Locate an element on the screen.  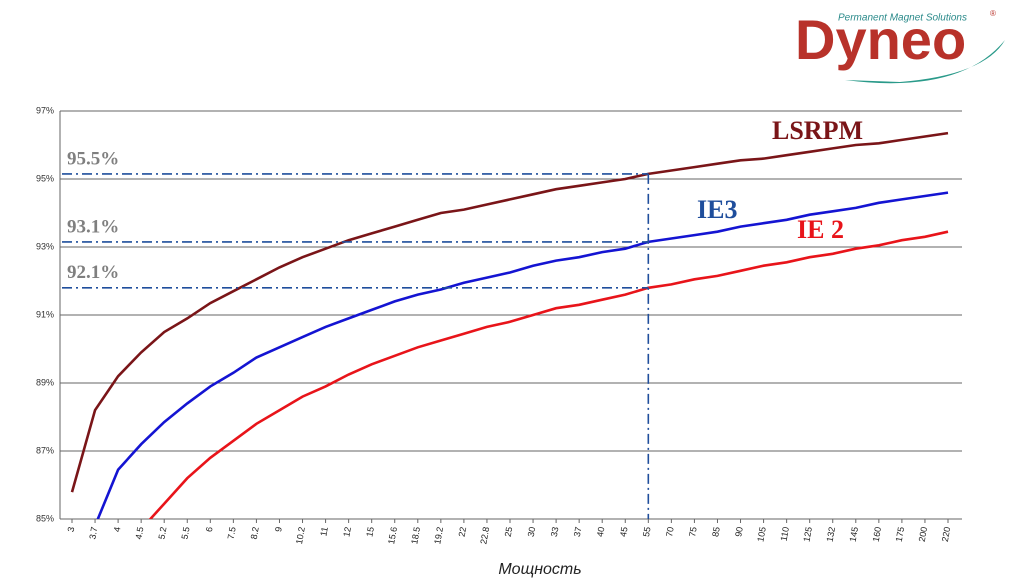
x-tick-label: 5.2 is located at coordinates (162, 533).